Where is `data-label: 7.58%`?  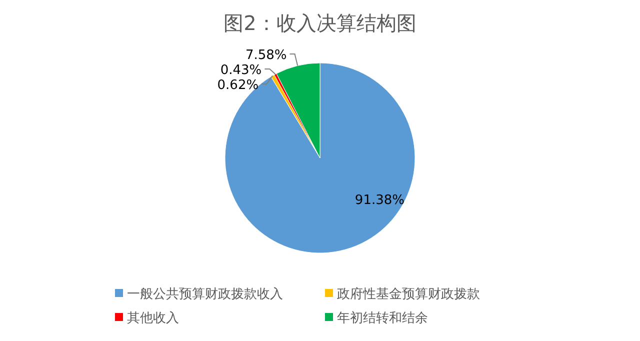 data-label: 7.58% is located at coordinates (266, 56).